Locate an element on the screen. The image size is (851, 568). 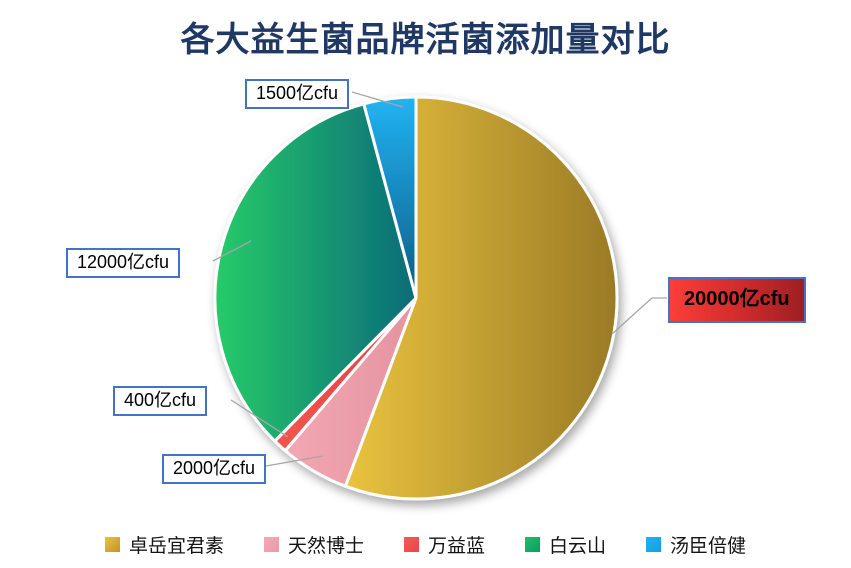
legend: 卓岳宜君素 天然博士 万益蓝 白云山 汤臣倍健 is located at coordinates (425, 544).